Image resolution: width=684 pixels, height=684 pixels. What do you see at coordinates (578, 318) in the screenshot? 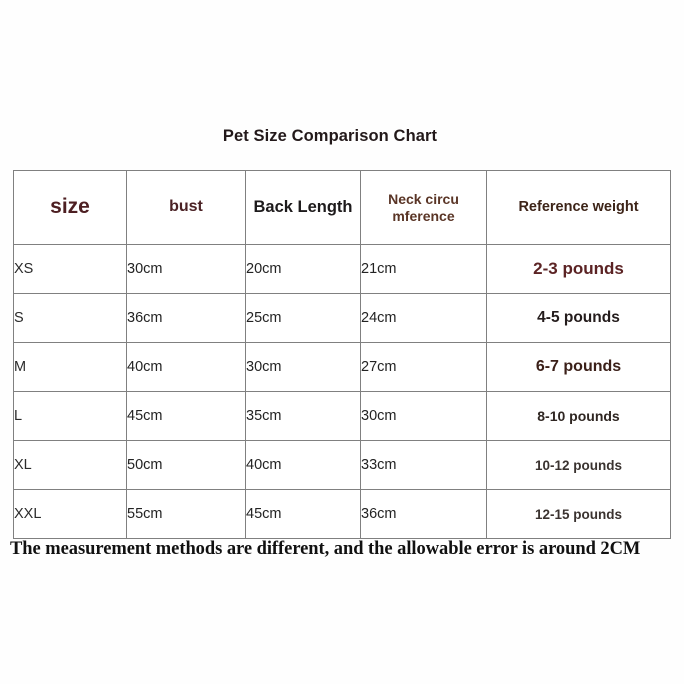
I see `cell-reference-weight: 4-5 pounds` at bounding box center [578, 318].